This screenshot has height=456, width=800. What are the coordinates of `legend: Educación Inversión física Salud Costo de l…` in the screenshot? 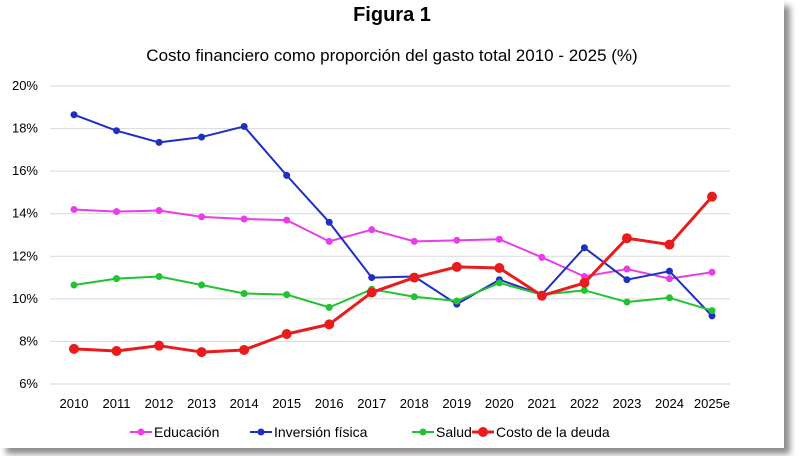 It's located at (370, 432).